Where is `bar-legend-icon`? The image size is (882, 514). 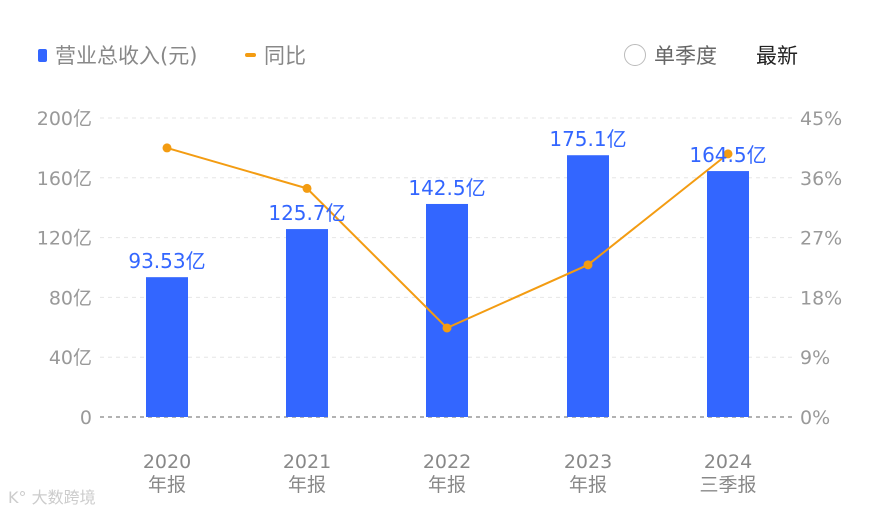
bar-legend-icon is located at coordinates (42, 55).